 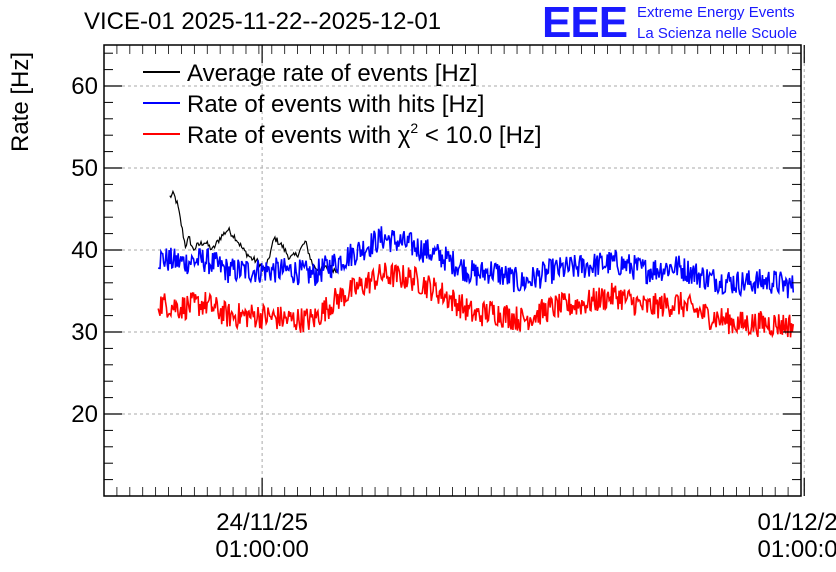 I want to click on x-tick-label-date: 01/12/25, so click(x=797, y=522).